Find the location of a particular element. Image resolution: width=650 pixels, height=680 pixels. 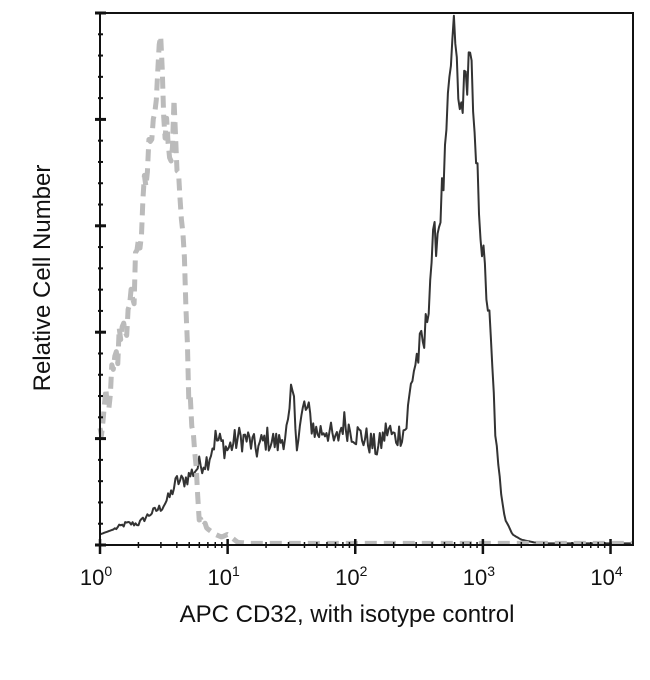

x-tick-label: 10⁴ is located at coordinates (606, 576).